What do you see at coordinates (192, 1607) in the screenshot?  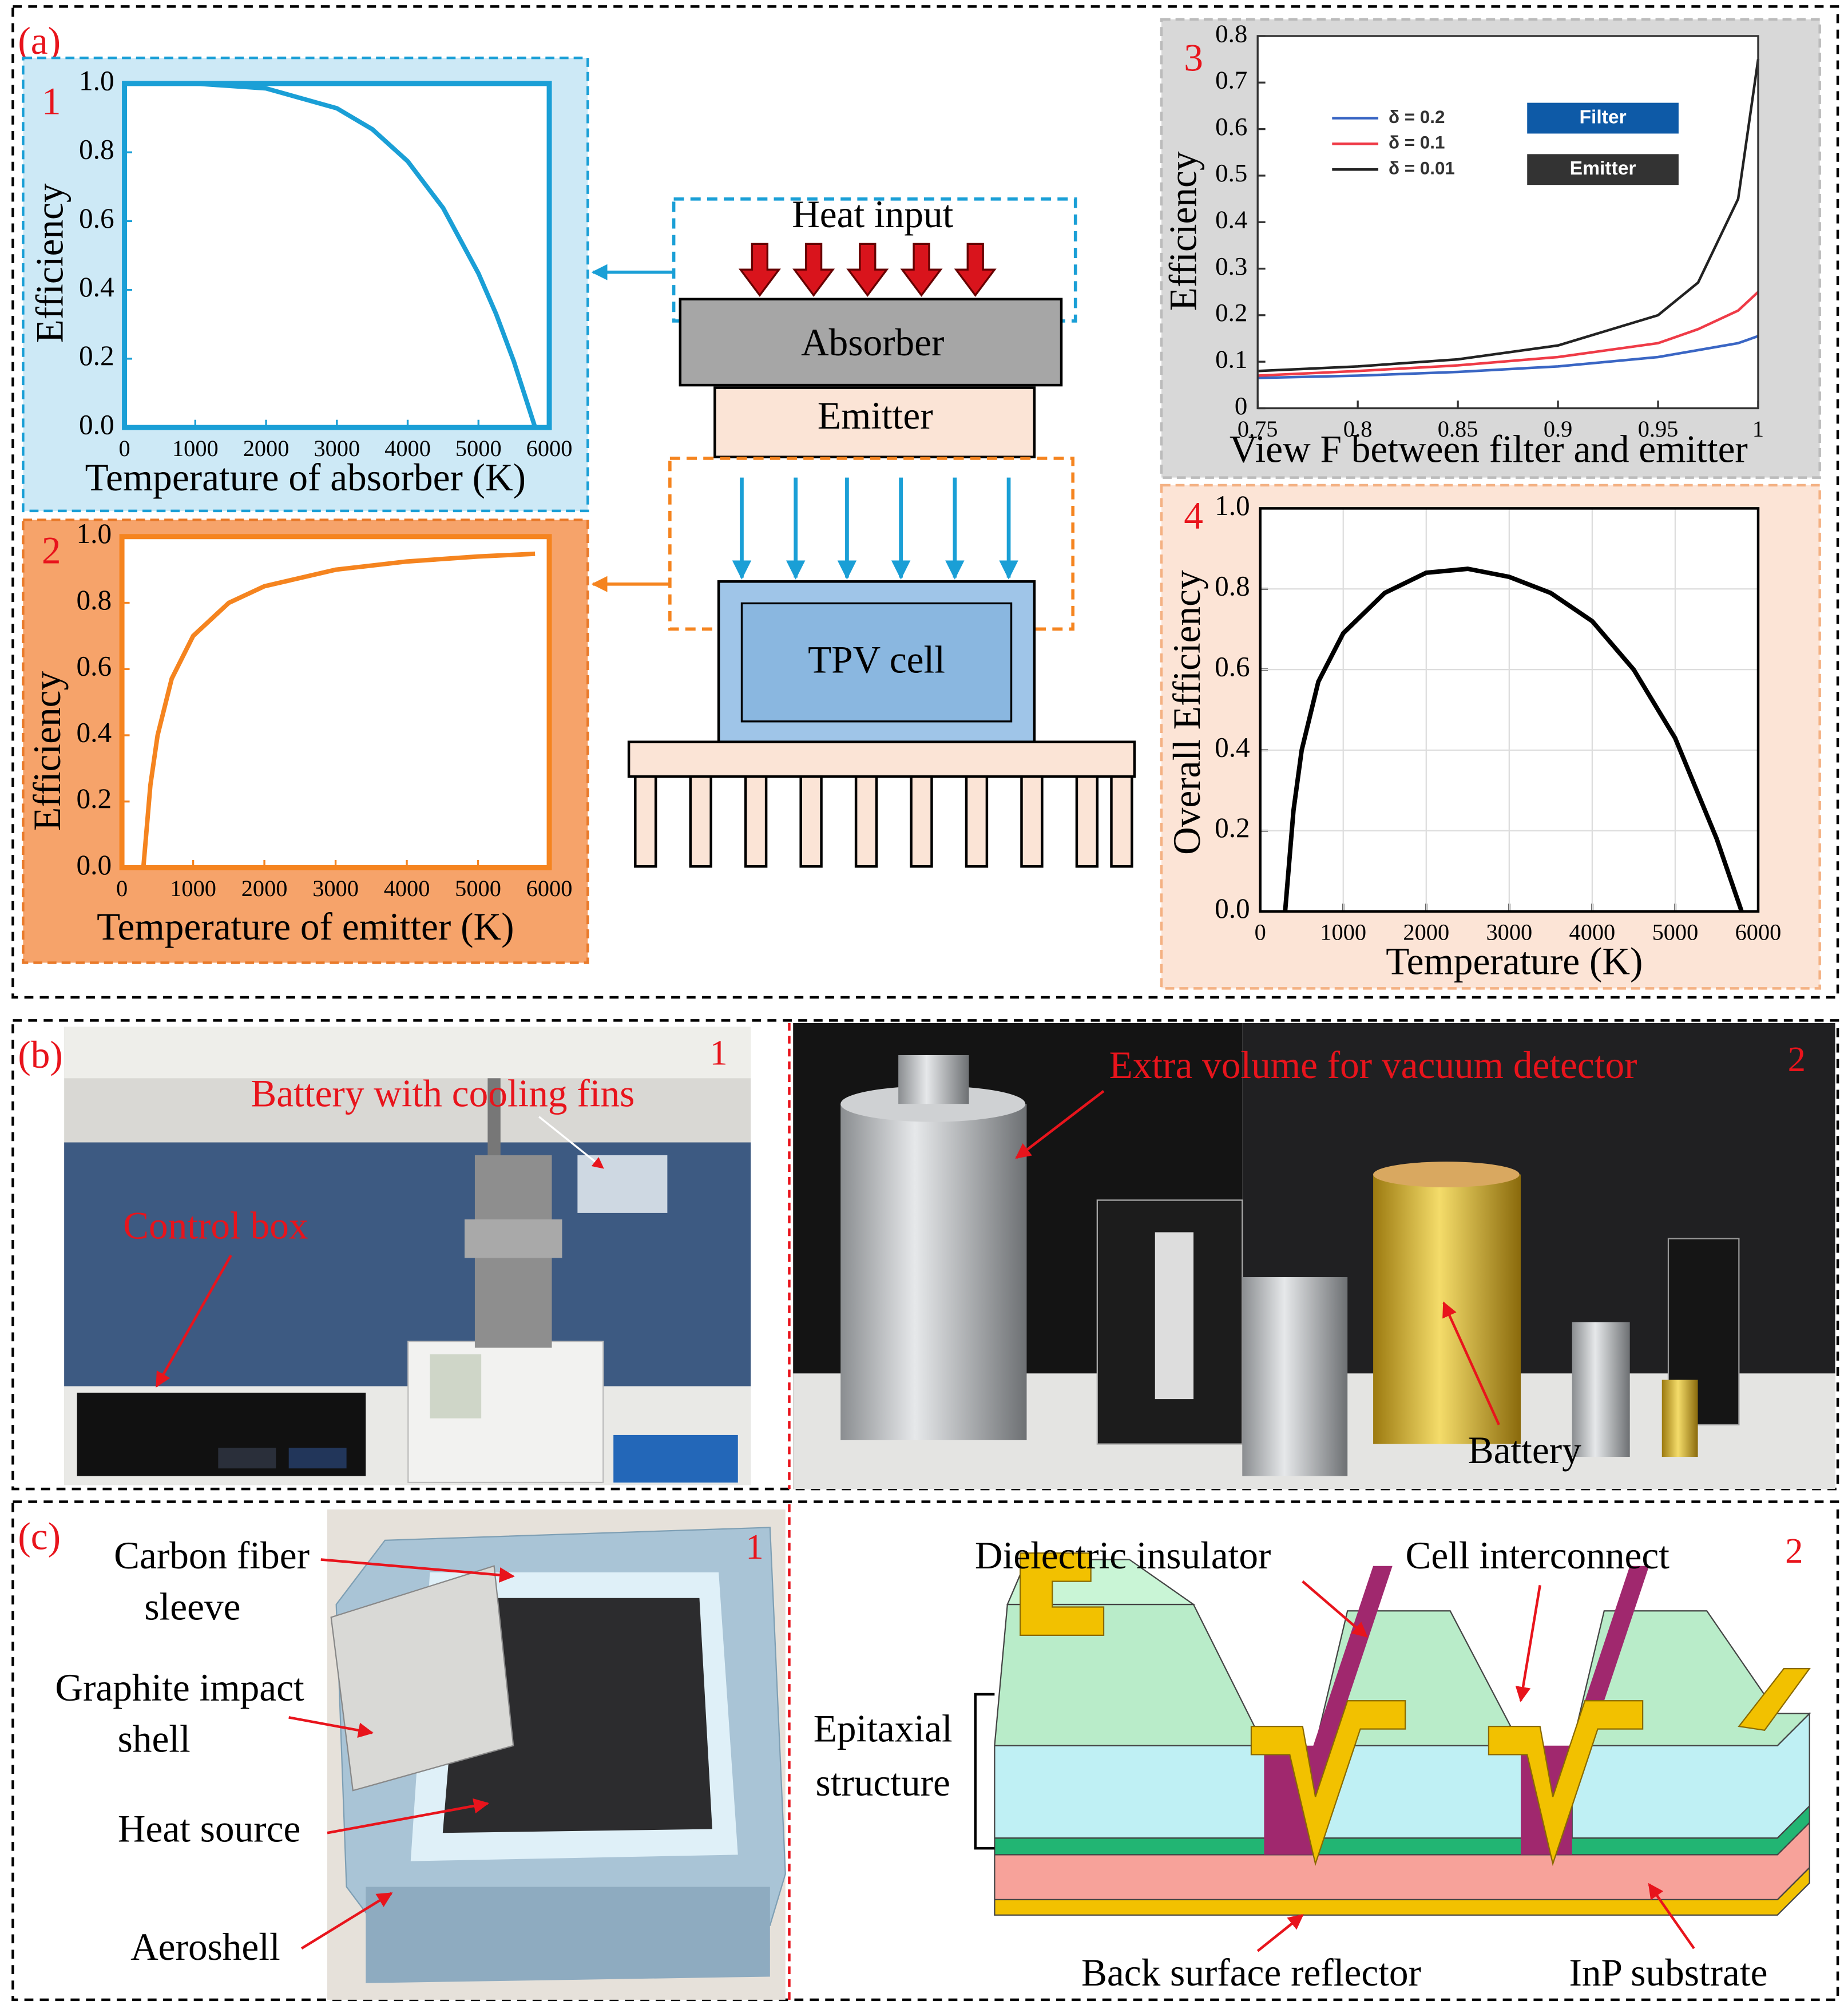 I see `annotation: sleeve` at bounding box center [192, 1607].